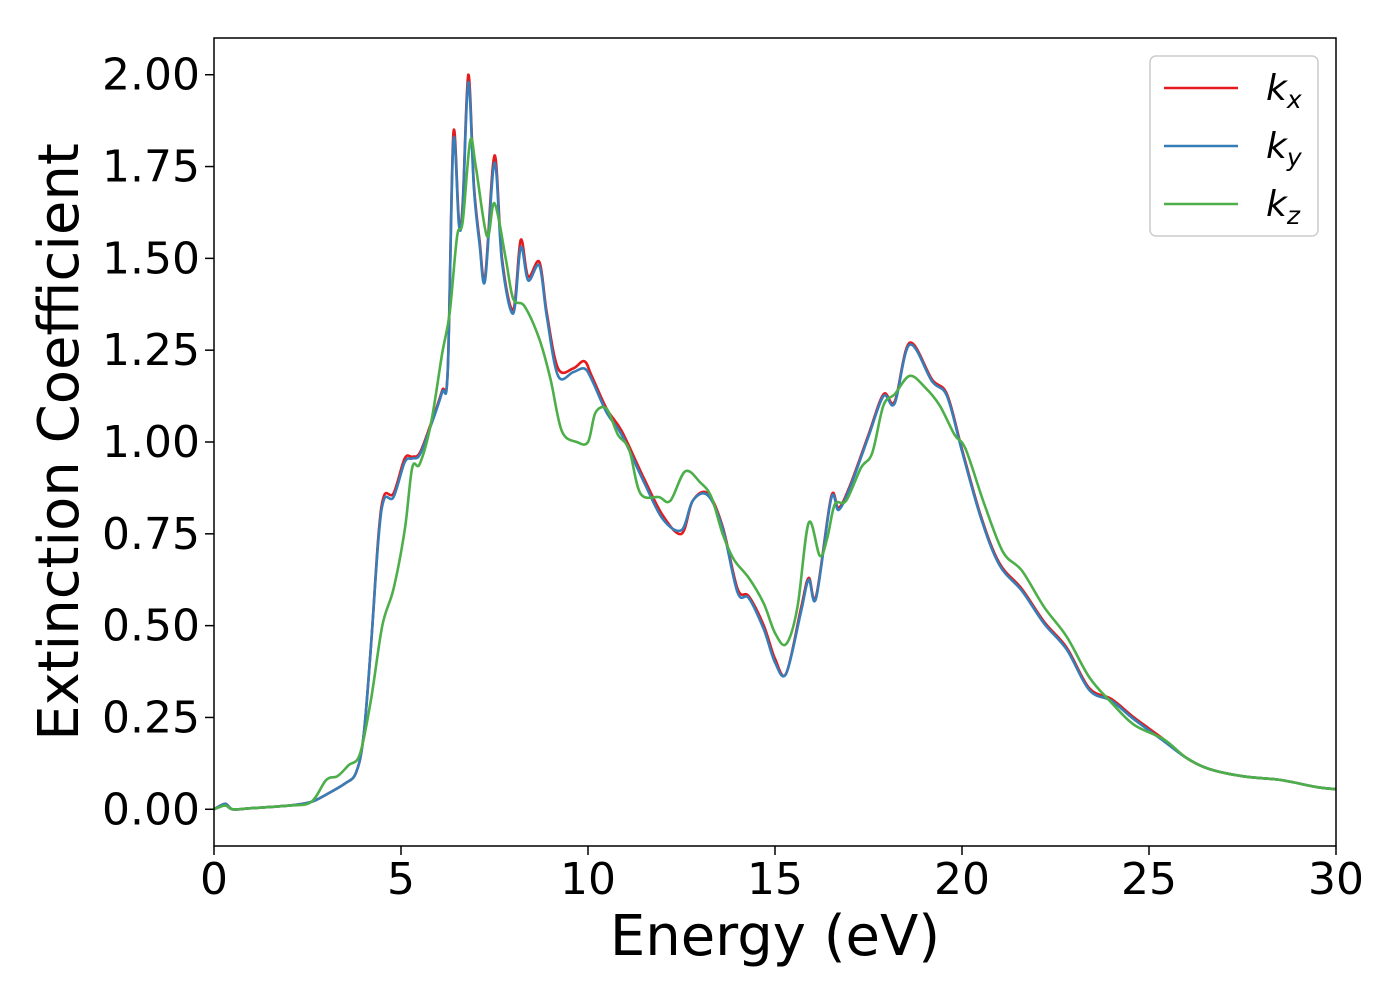 The width and height of the screenshot is (1400, 1000). Describe the element at coordinates (1234, 146) in the screenshot. I see `legend: kx ky kz` at that location.